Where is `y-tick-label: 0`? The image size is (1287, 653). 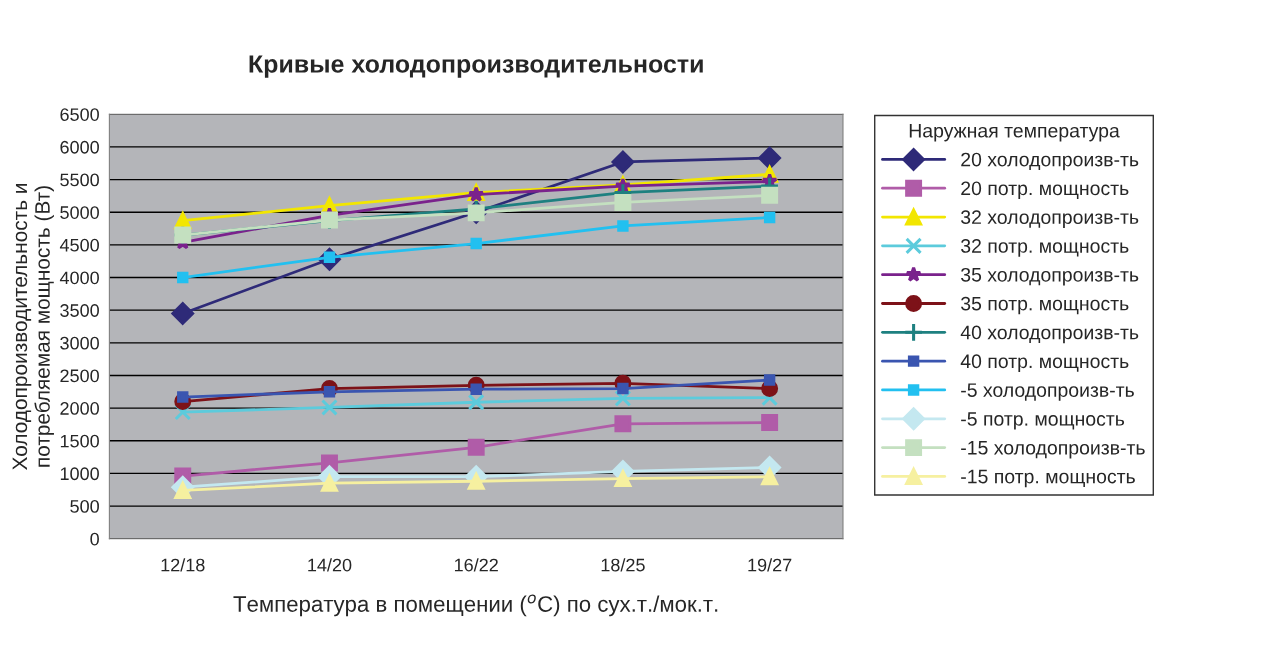
y-tick-label: 0 is located at coordinates (94, 539).